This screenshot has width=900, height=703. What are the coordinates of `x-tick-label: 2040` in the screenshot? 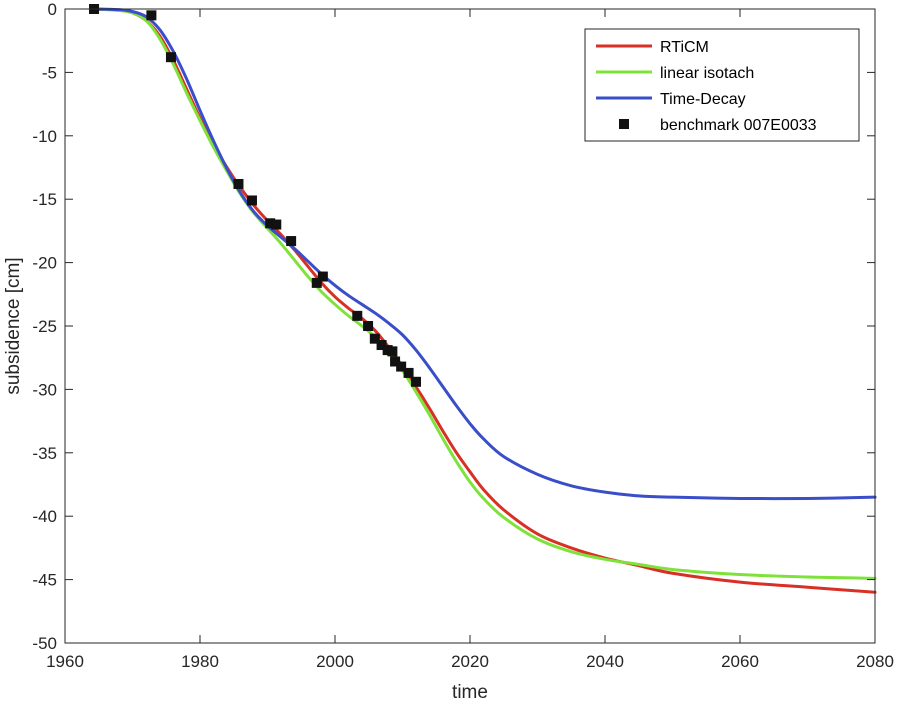 It's located at (605, 661).